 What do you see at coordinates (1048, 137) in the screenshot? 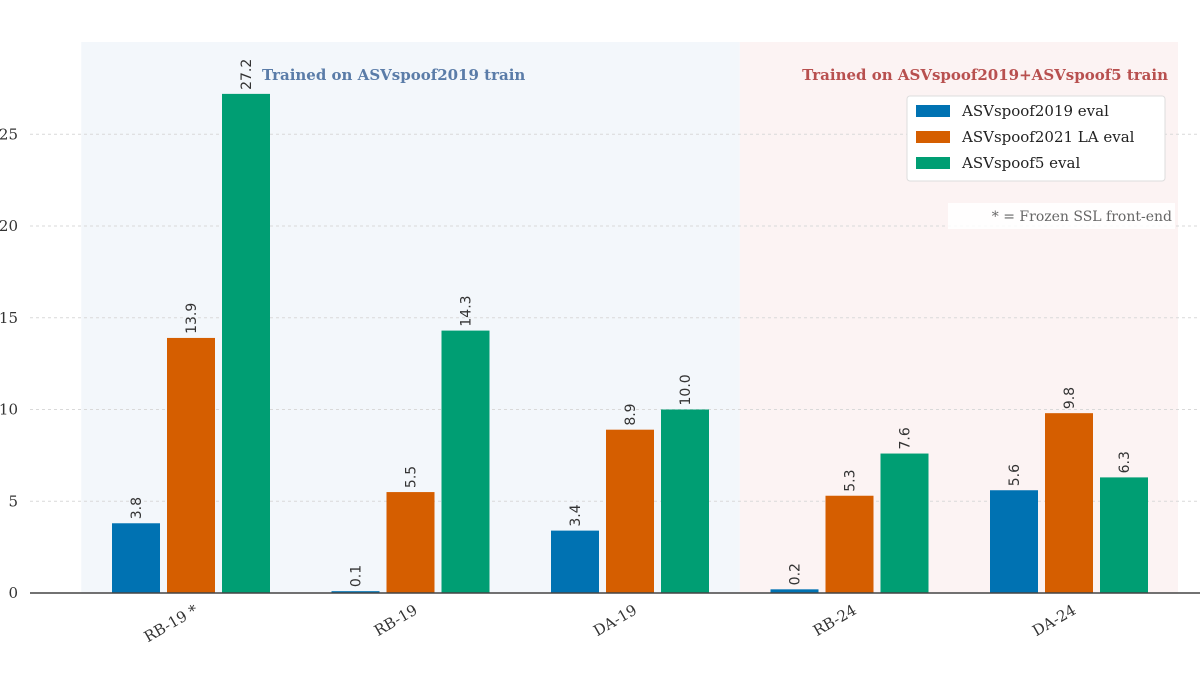
I see `legend-label-ASVspoof2021-LA-eval: ASVspoof2021 LA eval` at bounding box center [1048, 137].